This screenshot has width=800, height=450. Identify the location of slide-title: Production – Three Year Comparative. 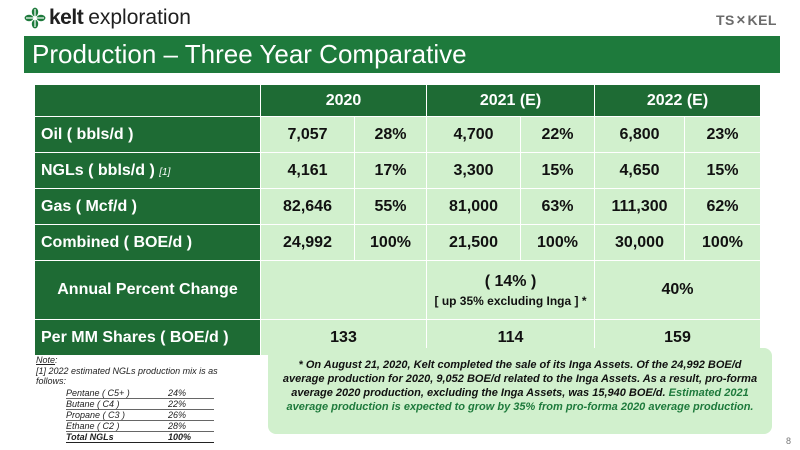
(402, 54).